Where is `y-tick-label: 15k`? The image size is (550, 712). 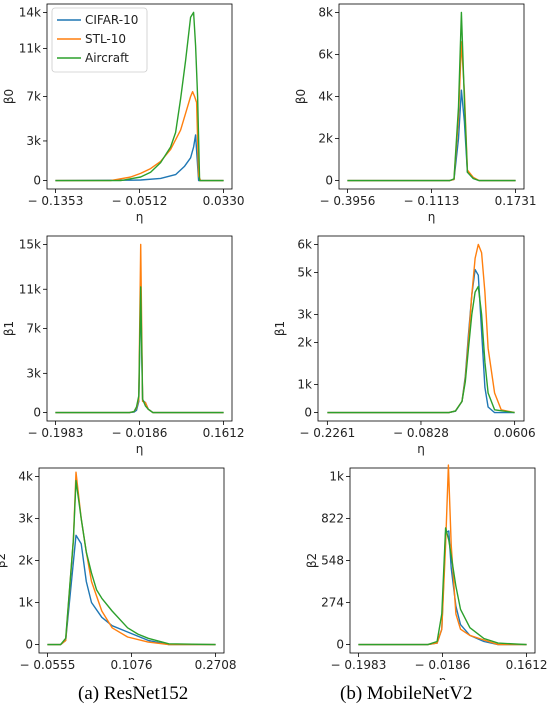
y-tick-label: 15k is located at coordinates (30, 244).